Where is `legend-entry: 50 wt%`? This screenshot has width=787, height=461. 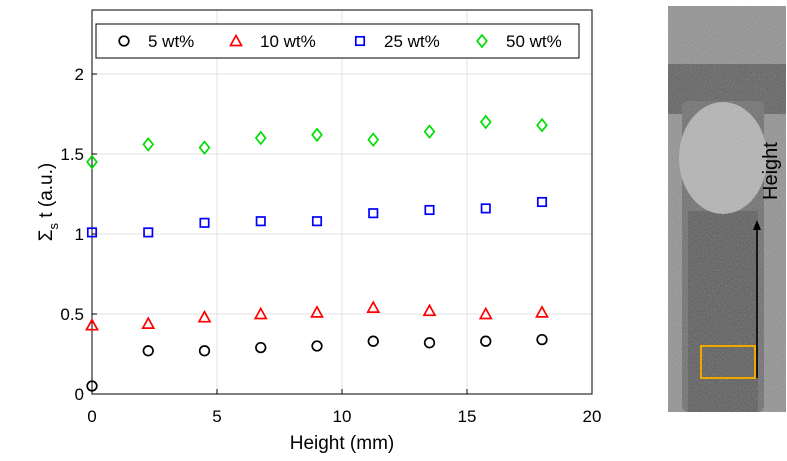 legend-entry: 50 wt% is located at coordinates (519, 41).